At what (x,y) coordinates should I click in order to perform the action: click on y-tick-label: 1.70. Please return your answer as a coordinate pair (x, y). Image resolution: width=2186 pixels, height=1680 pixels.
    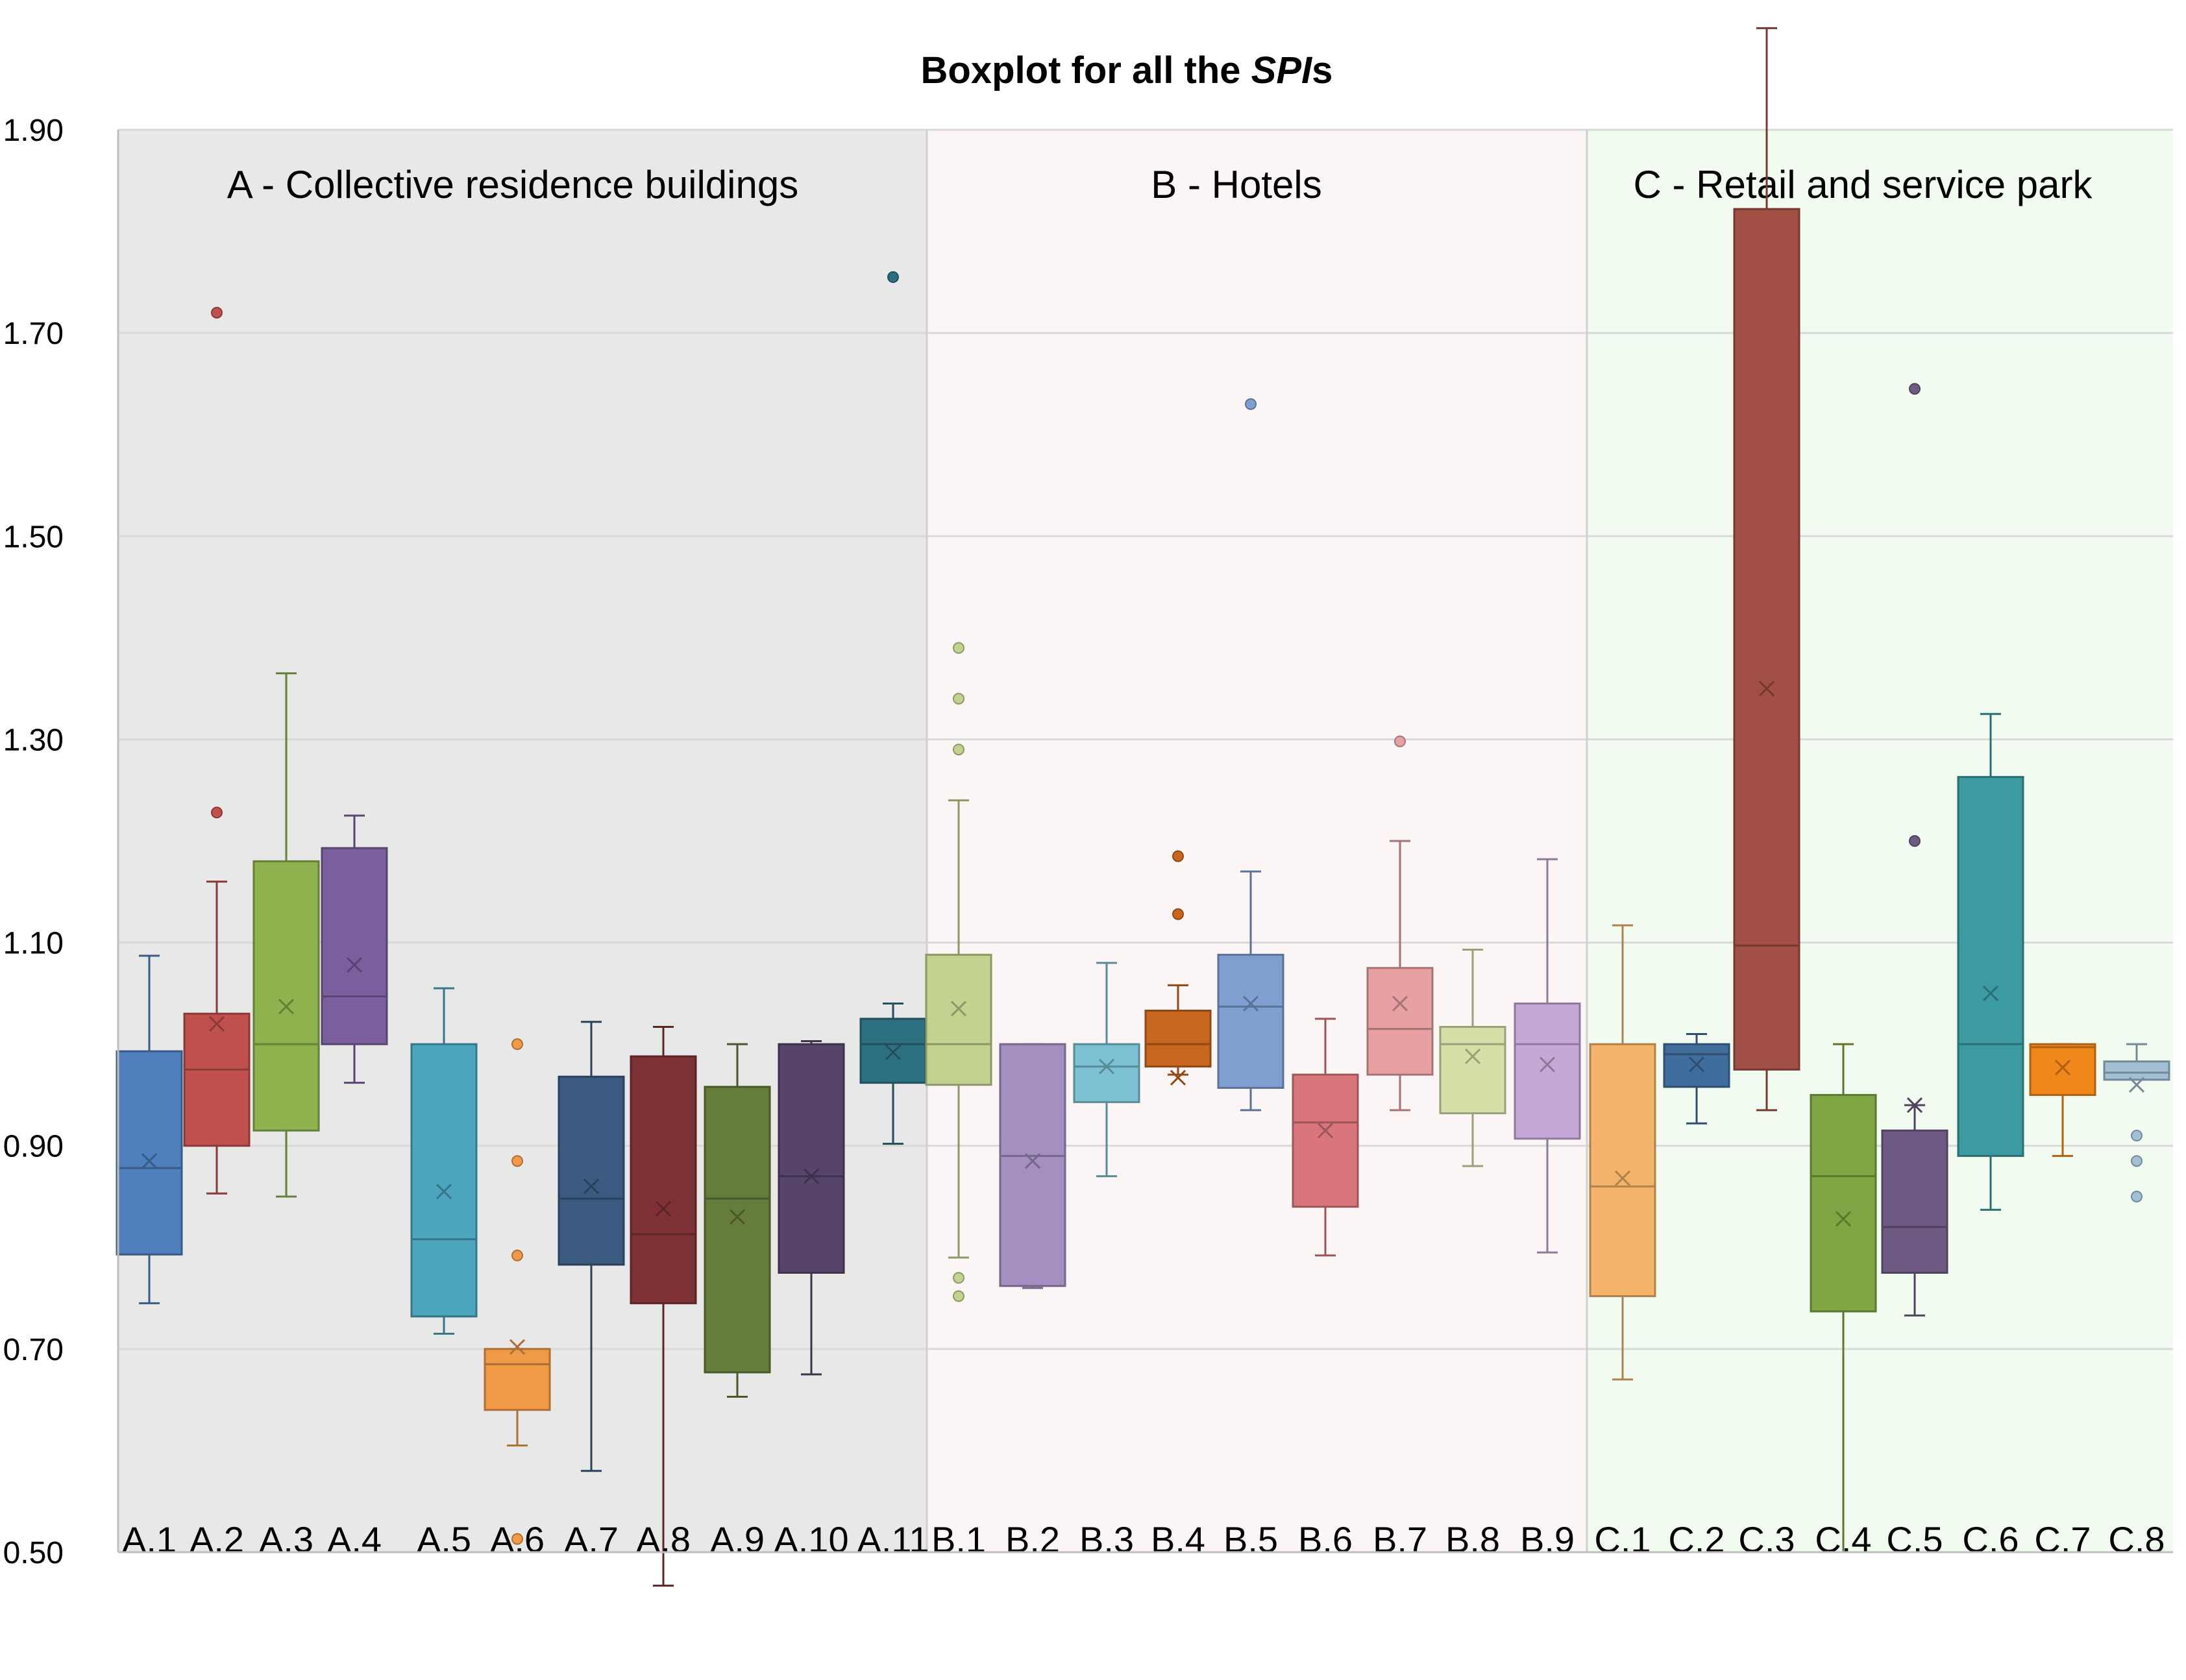
    Looking at the image, I should click on (33, 334).